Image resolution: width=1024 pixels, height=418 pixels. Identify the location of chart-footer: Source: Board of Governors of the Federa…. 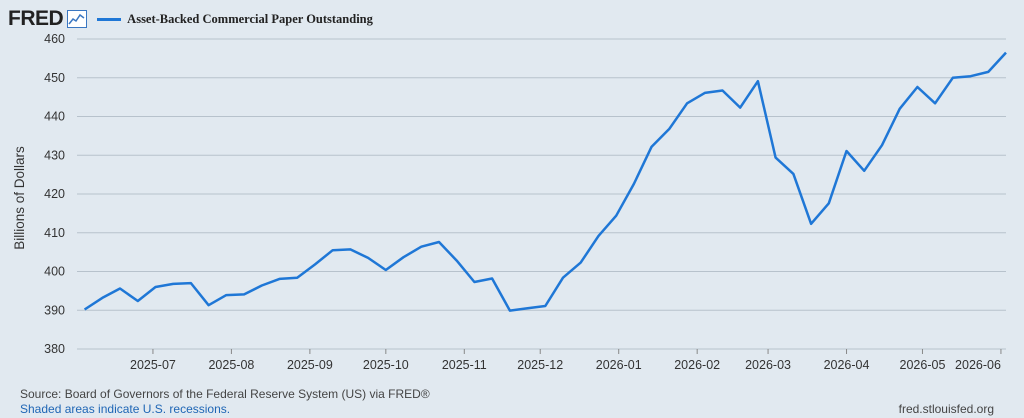
(225, 402).